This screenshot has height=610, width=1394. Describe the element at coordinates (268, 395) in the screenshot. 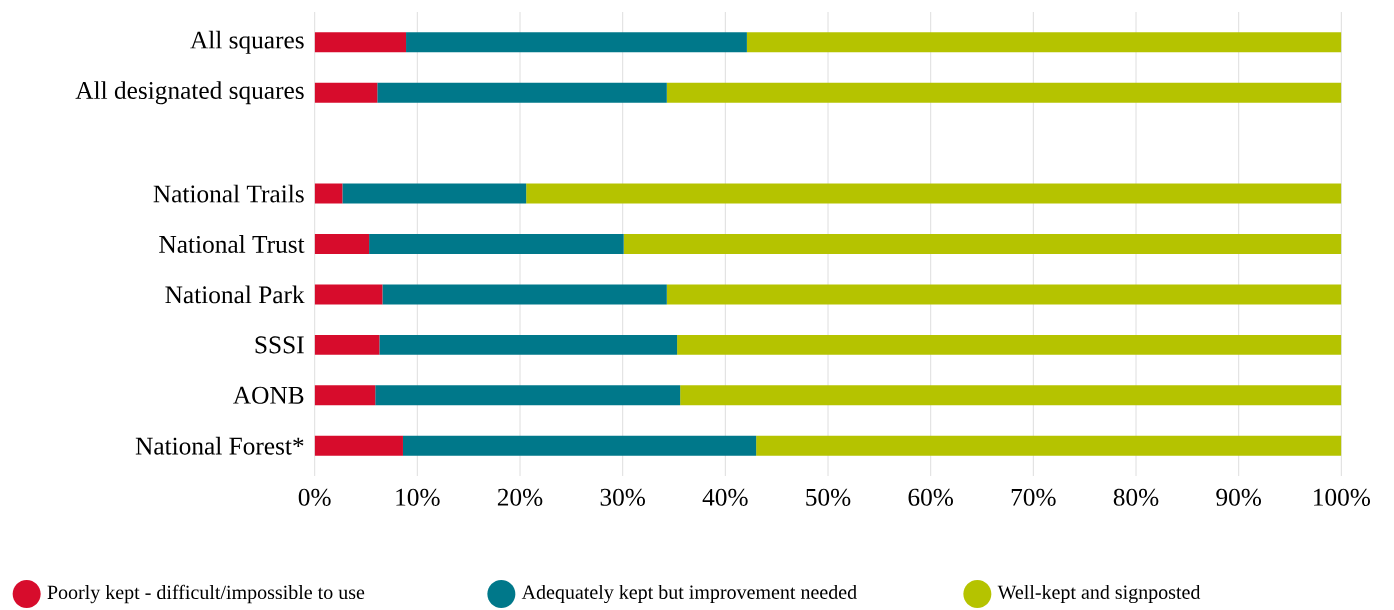

I see `y-tick-label: AONB` at that location.